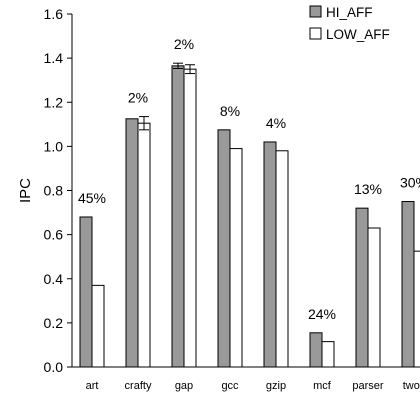 The image size is (420, 400). I want to click on bar-low-aff-twolf, so click(416, 309).